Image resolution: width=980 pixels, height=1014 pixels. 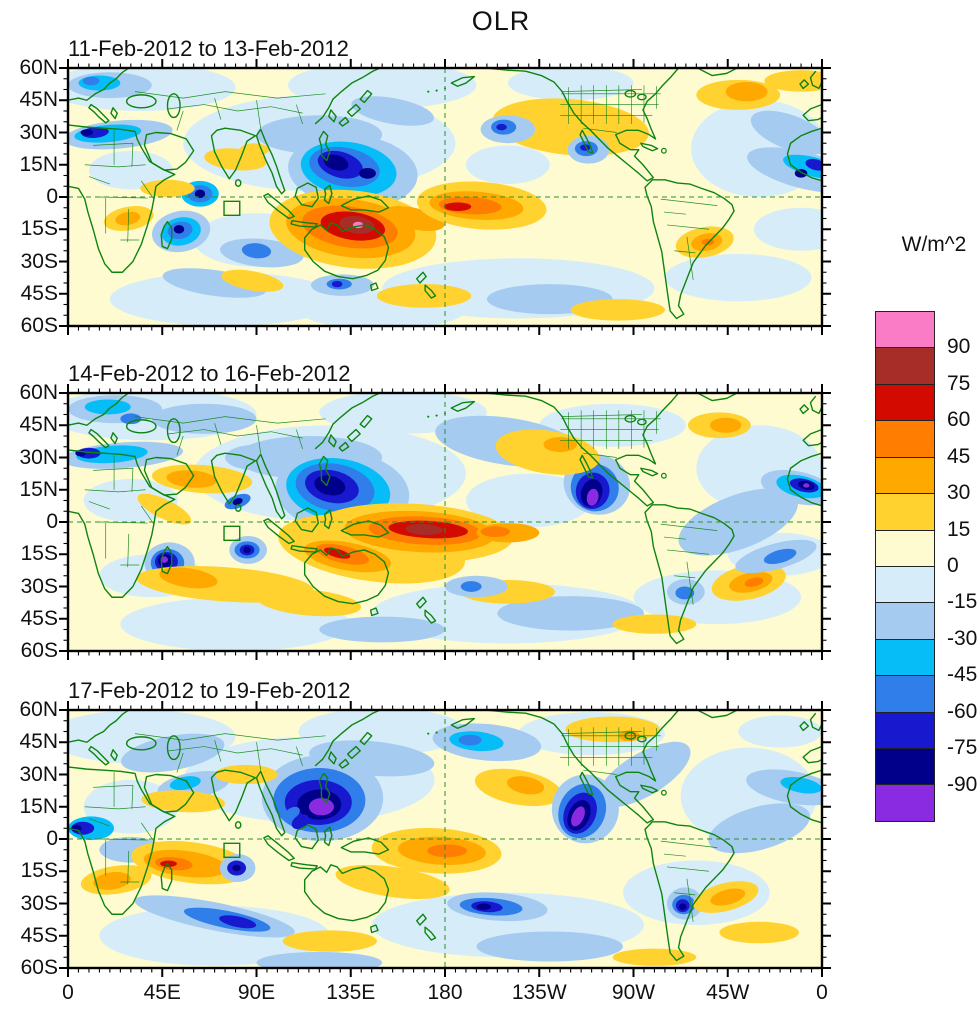 I want to click on colorbar-tick-label: -30, so click(x=962, y=638).